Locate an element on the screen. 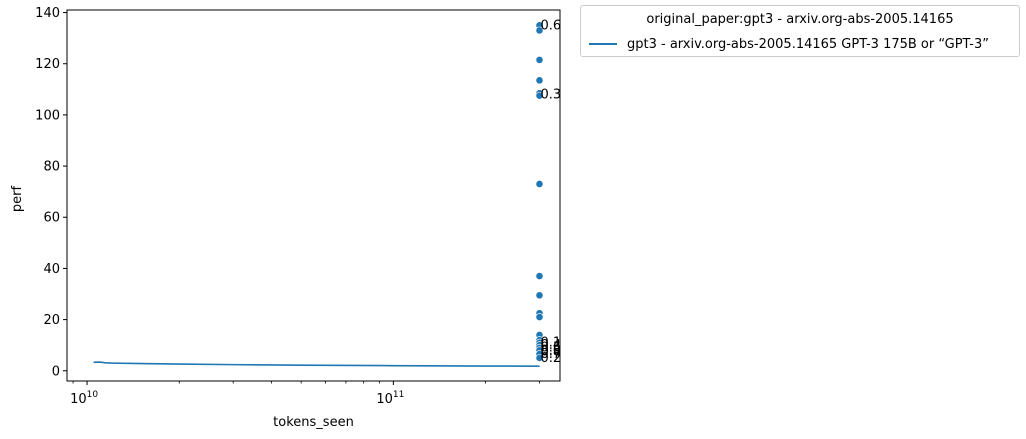 Image resolution: width=1026 pixels, height=439 pixels. legend-line-swatch is located at coordinates (603, 44).